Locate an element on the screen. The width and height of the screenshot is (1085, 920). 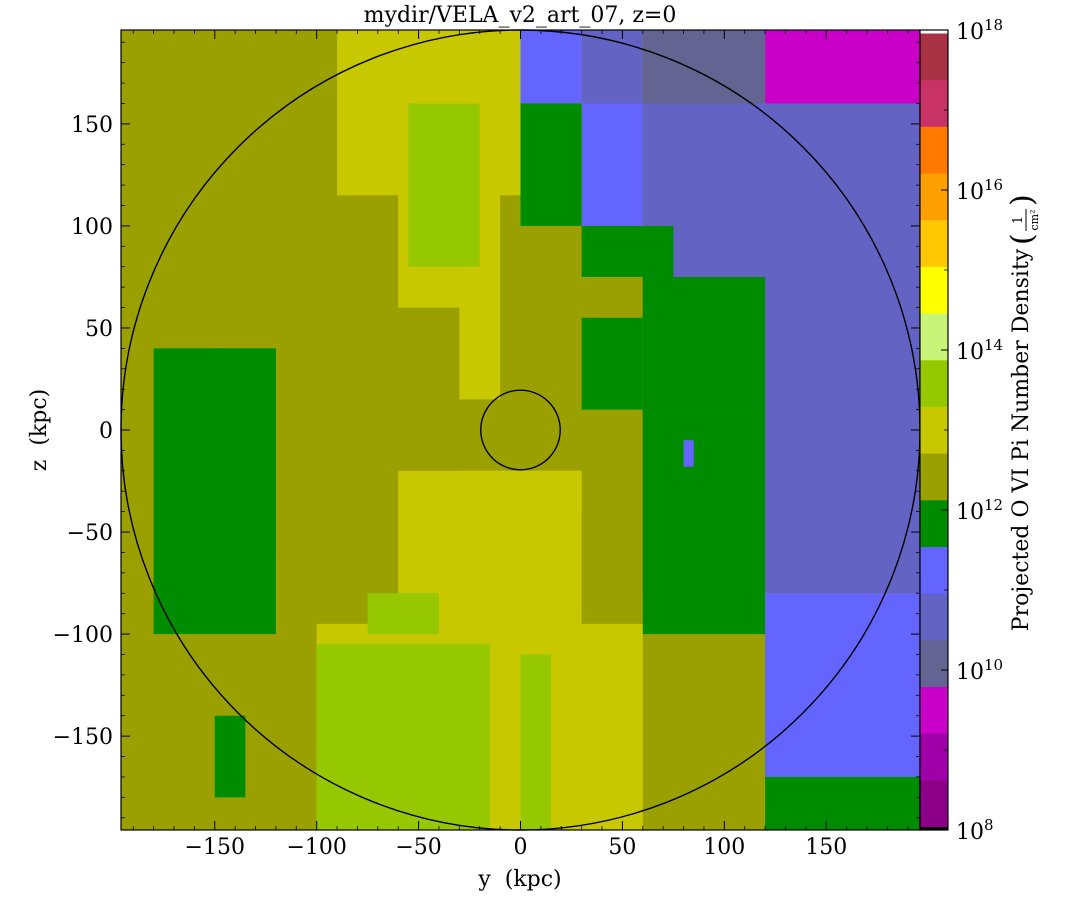
x-tick-label: −150 is located at coordinates (215, 847).